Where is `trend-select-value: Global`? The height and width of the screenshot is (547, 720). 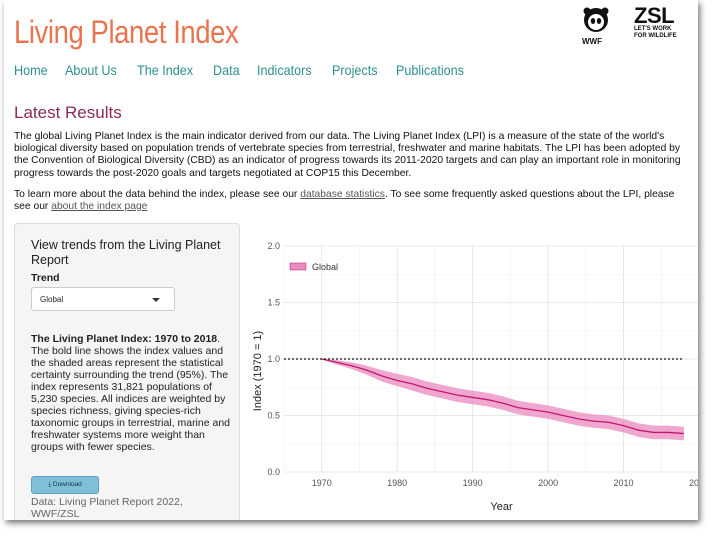 trend-select-value: Global is located at coordinates (52, 299).